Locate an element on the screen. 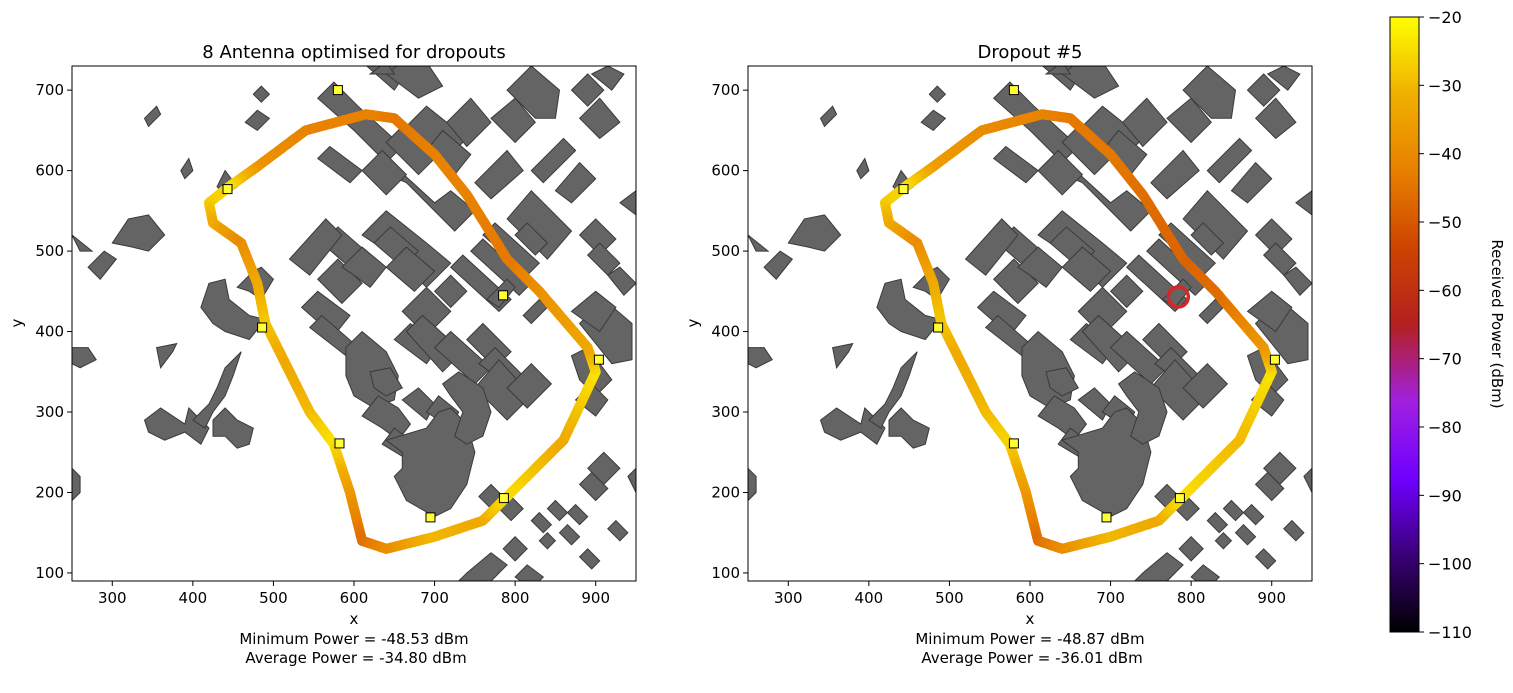 The height and width of the screenshot is (693, 1513). y-tick-label: 700 is located at coordinates (49, 90).